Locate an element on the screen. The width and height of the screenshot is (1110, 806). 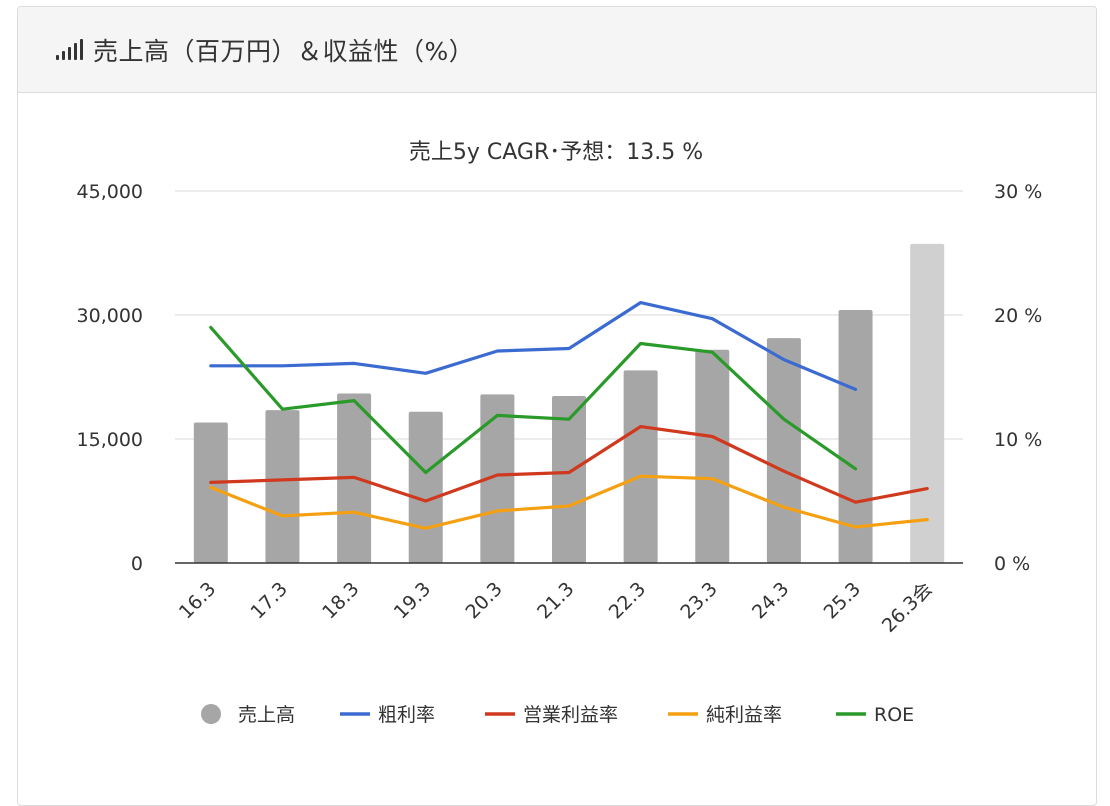
legend: 売上高 粗利率 営業利益率 純利益率 ROE is located at coordinates (557, 715).